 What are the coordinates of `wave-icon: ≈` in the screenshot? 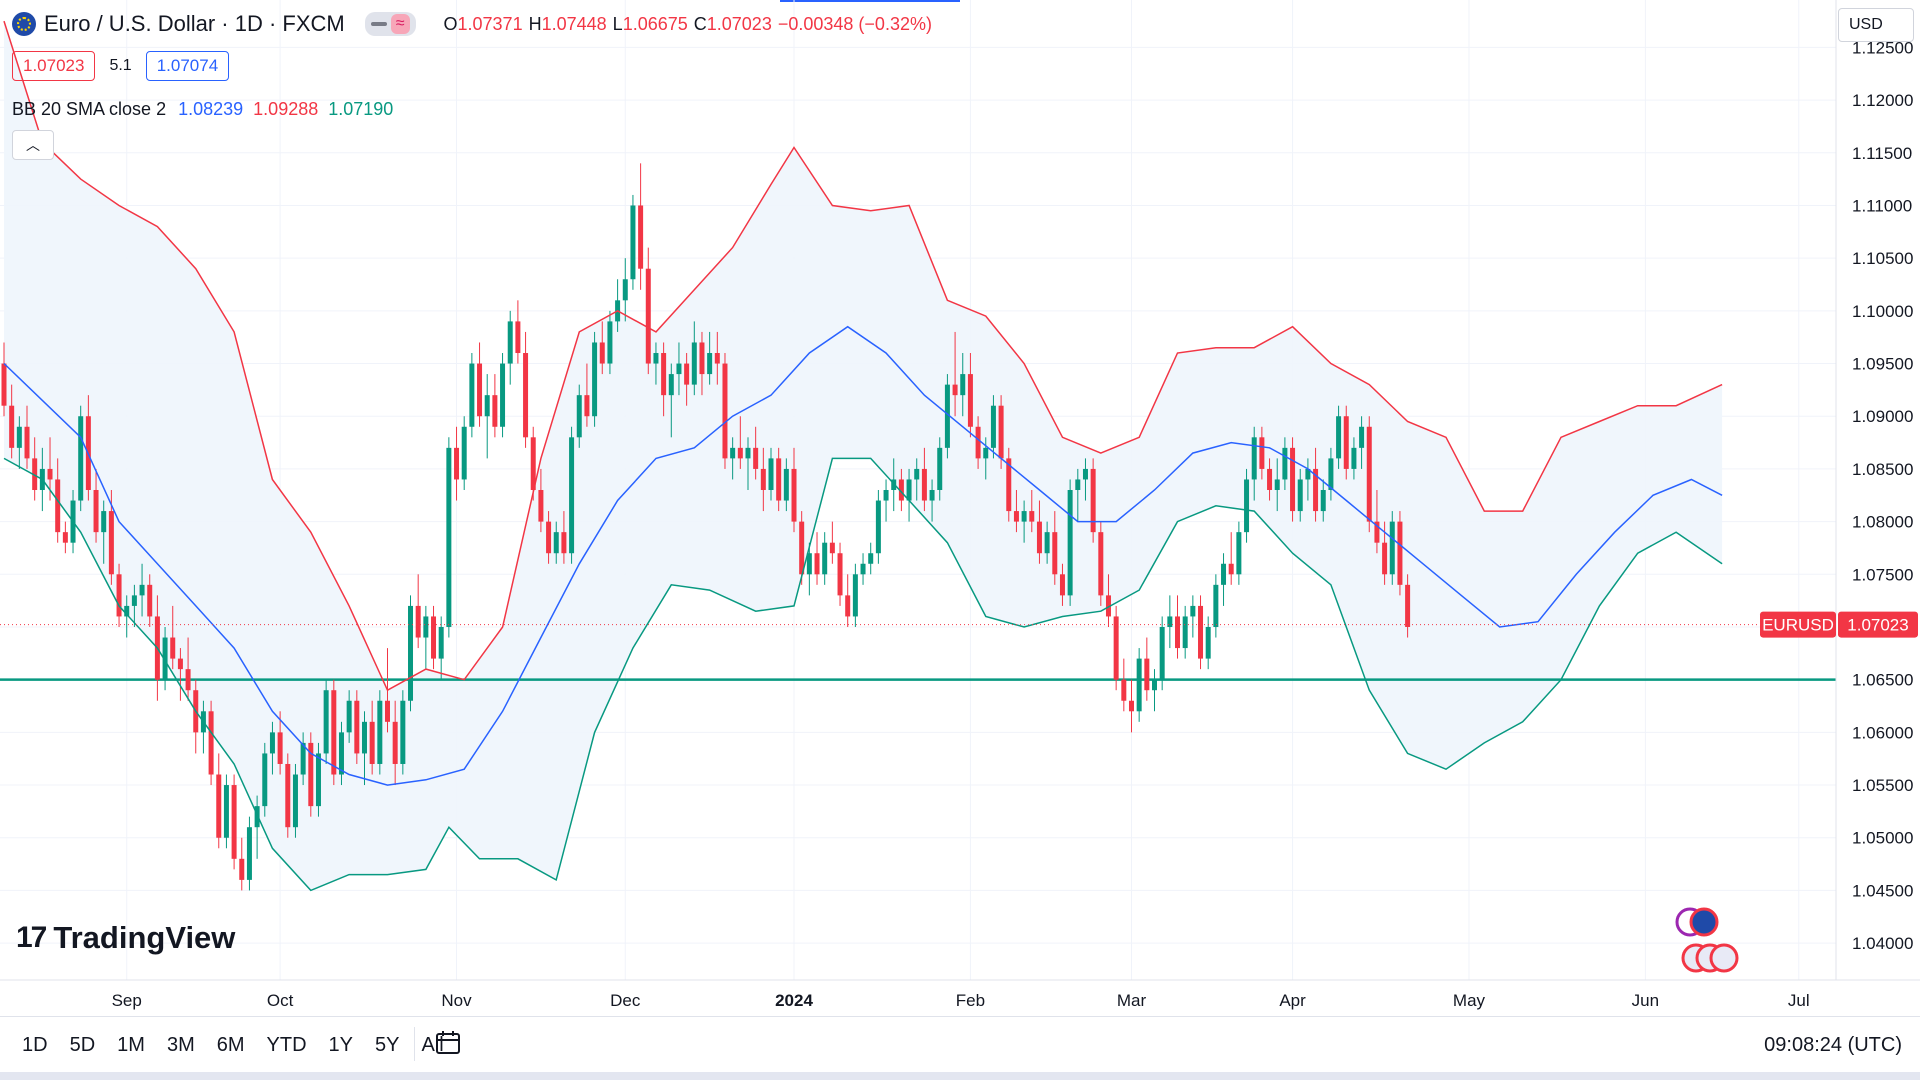 It's located at (400, 24).